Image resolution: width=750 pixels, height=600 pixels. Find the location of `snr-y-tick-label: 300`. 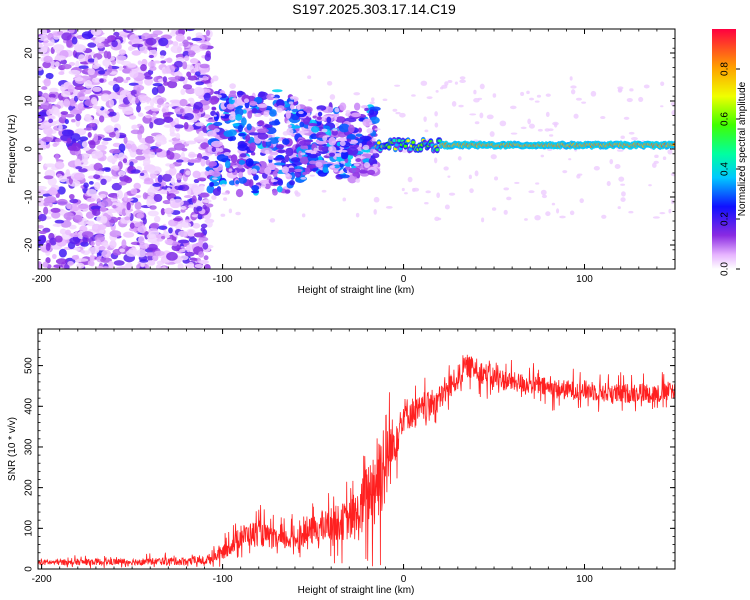

snr-y-tick-label: 300 is located at coordinates (29, 446).